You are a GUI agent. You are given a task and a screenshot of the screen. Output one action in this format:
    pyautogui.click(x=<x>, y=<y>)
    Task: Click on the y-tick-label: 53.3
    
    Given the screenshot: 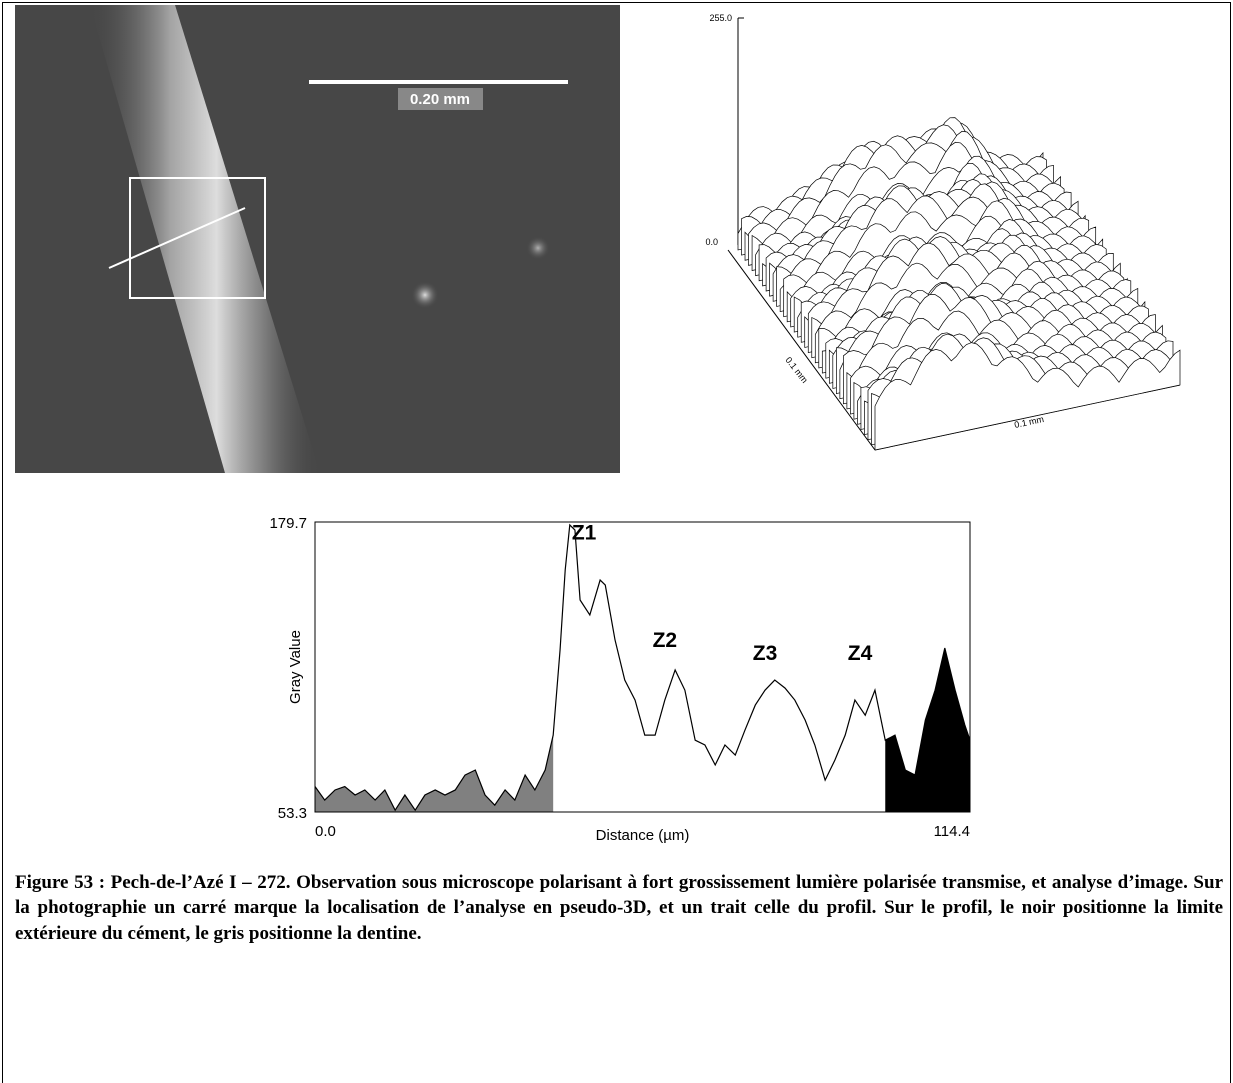 What is the action you would take?
    pyautogui.click(x=292, y=813)
    